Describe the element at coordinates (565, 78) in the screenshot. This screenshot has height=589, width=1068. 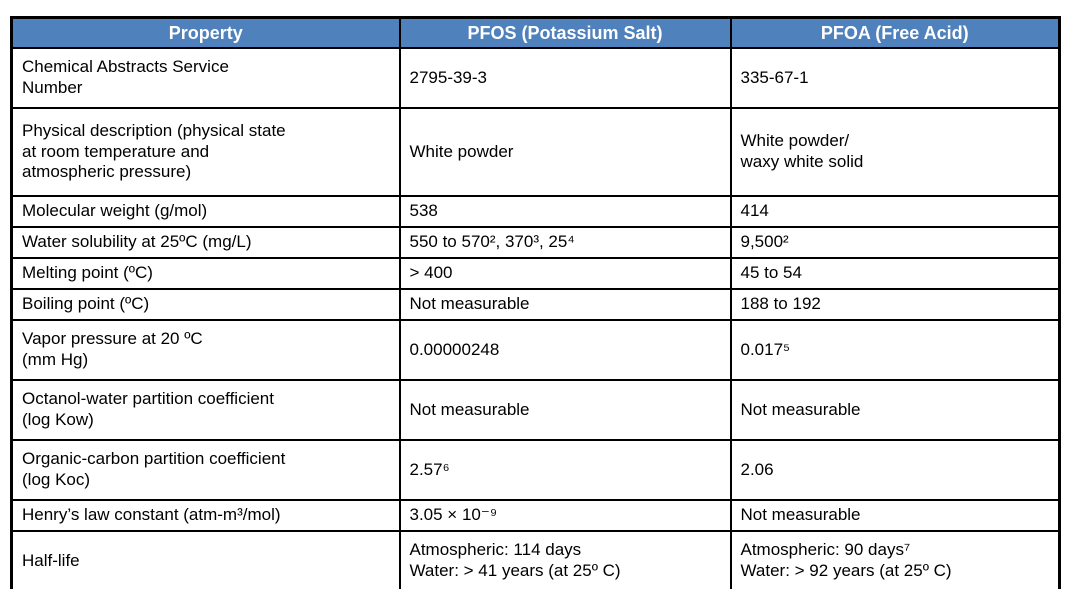
I see `pfos-cell: 2795-39-3` at that location.